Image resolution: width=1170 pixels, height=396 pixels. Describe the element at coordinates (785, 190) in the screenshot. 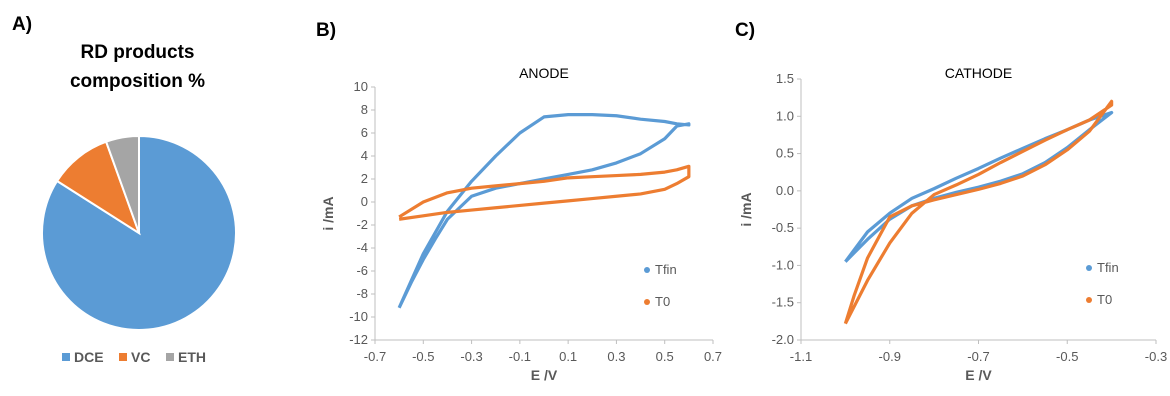

I see `y-tick-label: 0.0` at that location.